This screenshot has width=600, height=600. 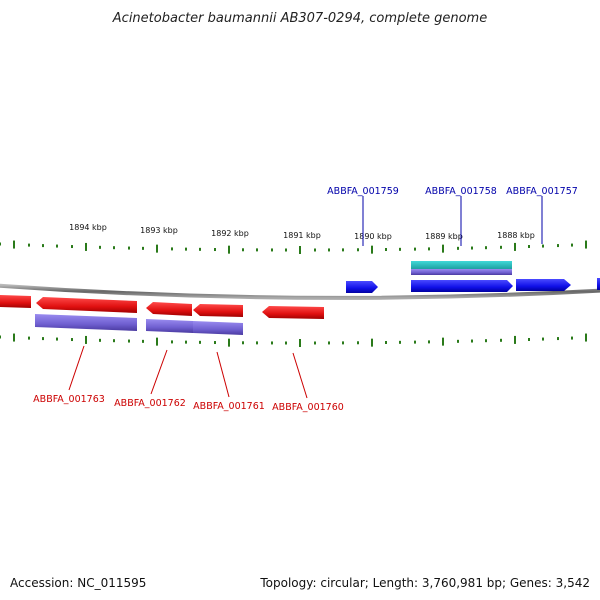 I want to click on reverse-strand-features, so click(x=162, y=315).